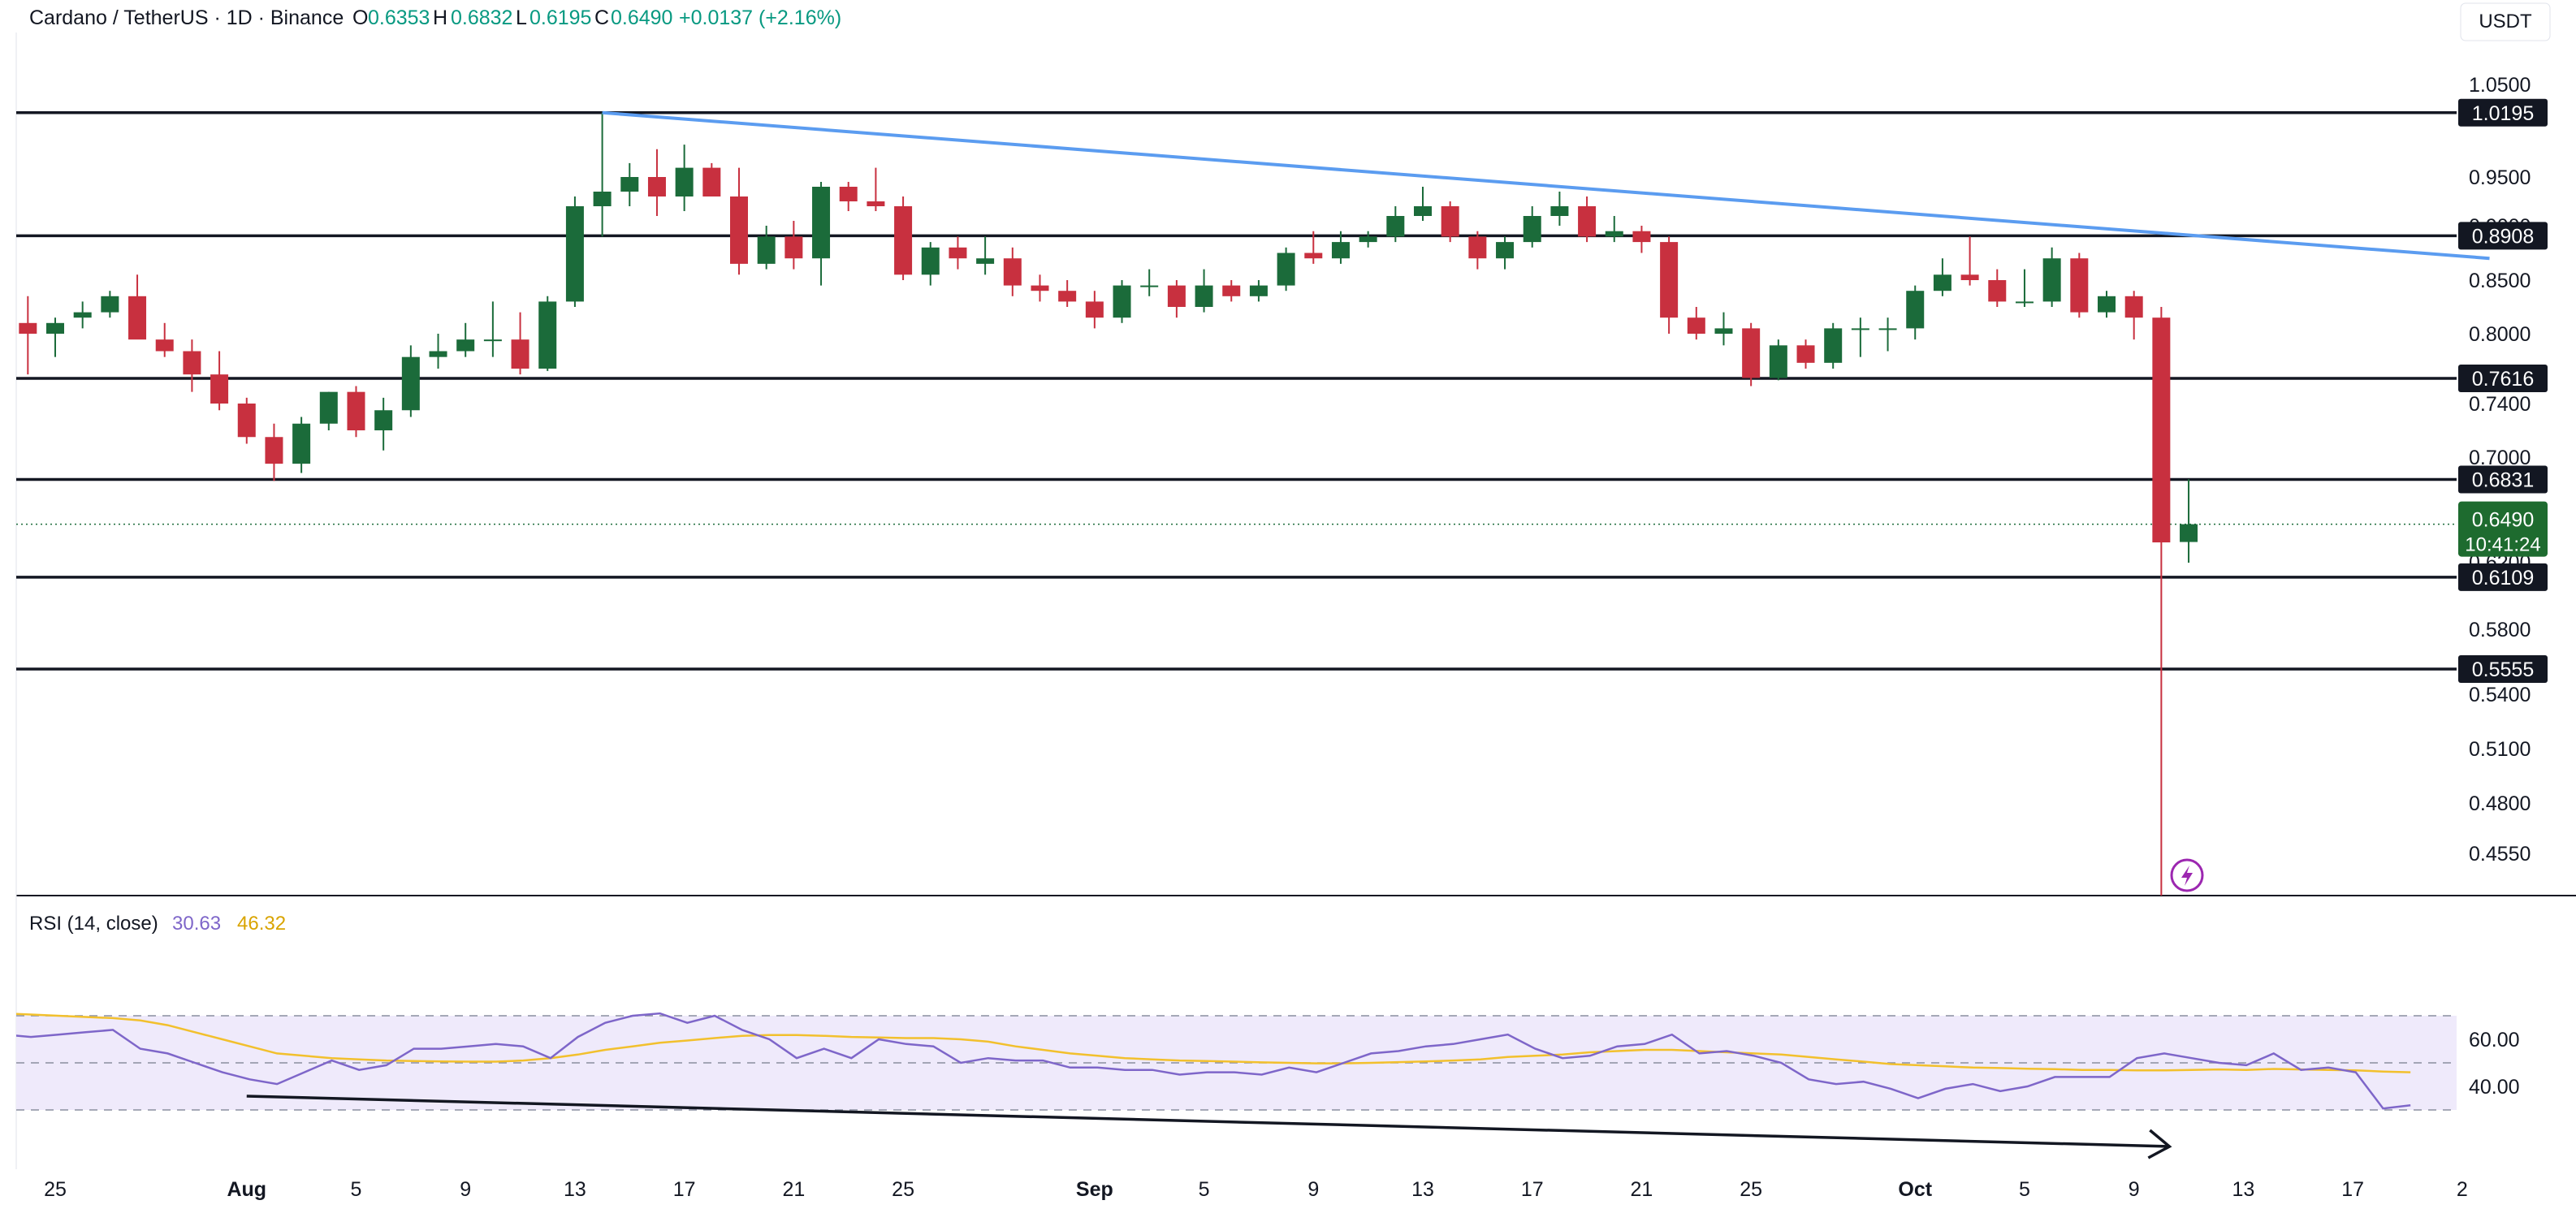  Describe the element at coordinates (1209, 1127) in the screenshot. I see `divergence-arrow` at that location.